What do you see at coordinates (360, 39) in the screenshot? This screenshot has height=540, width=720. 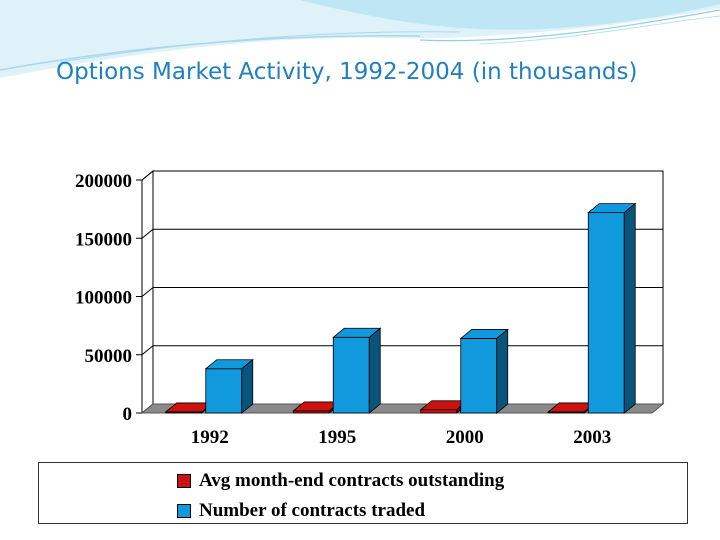 I see `decorative-swoosh` at bounding box center [360, 39].